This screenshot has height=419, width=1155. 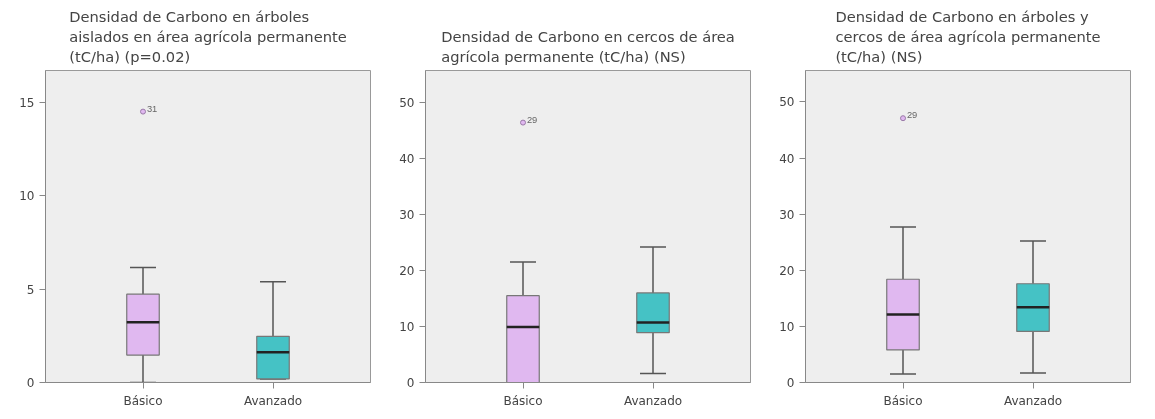 I want to click on annotation: 31, so click(x=152, y=108).